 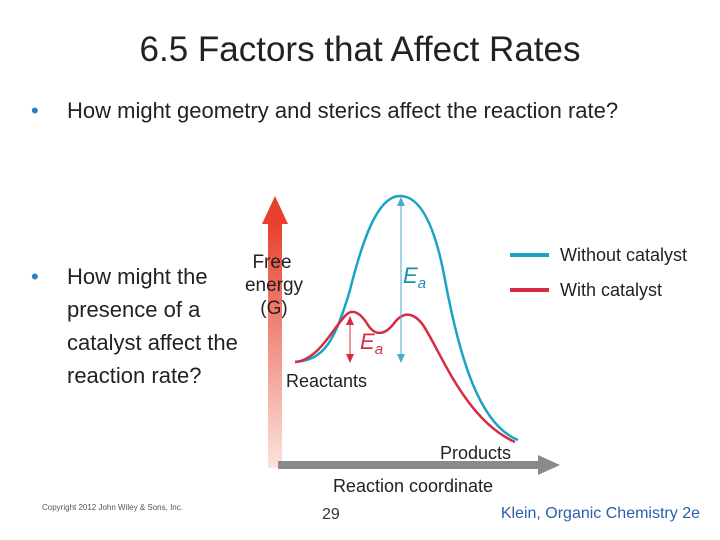 I want to click on credit: Klein, Organic Chemistry 2e, so click(x=600, y=513).